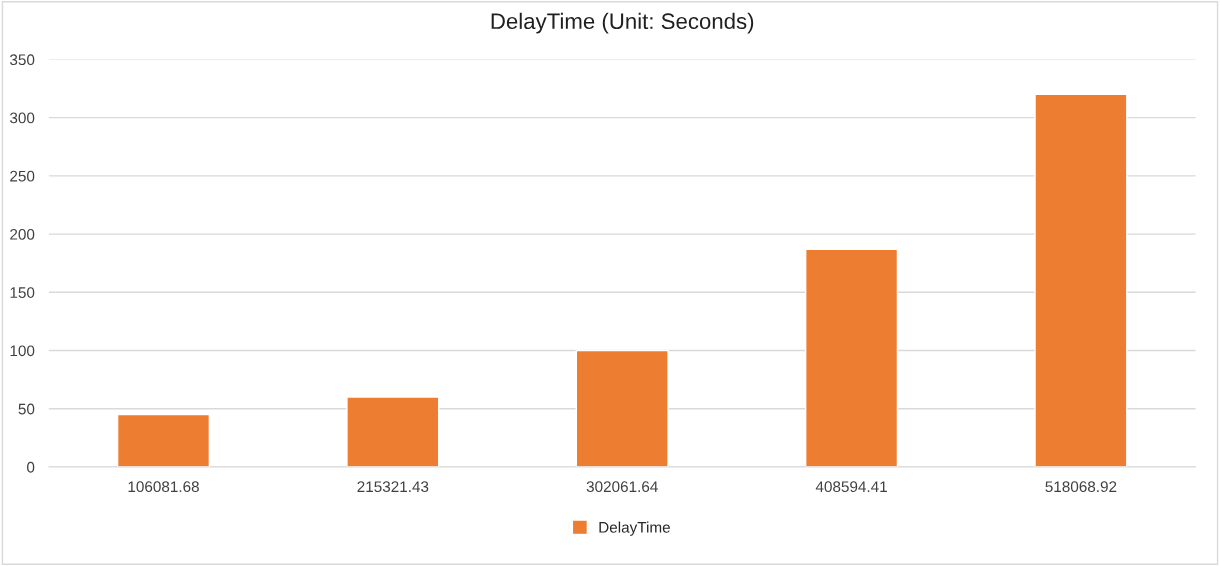 The width and height of the screenshot is (1220, 566). Describe the element at coordinates (31, 467) in the screenshot. I see `y-tick-label: 0` at that location.